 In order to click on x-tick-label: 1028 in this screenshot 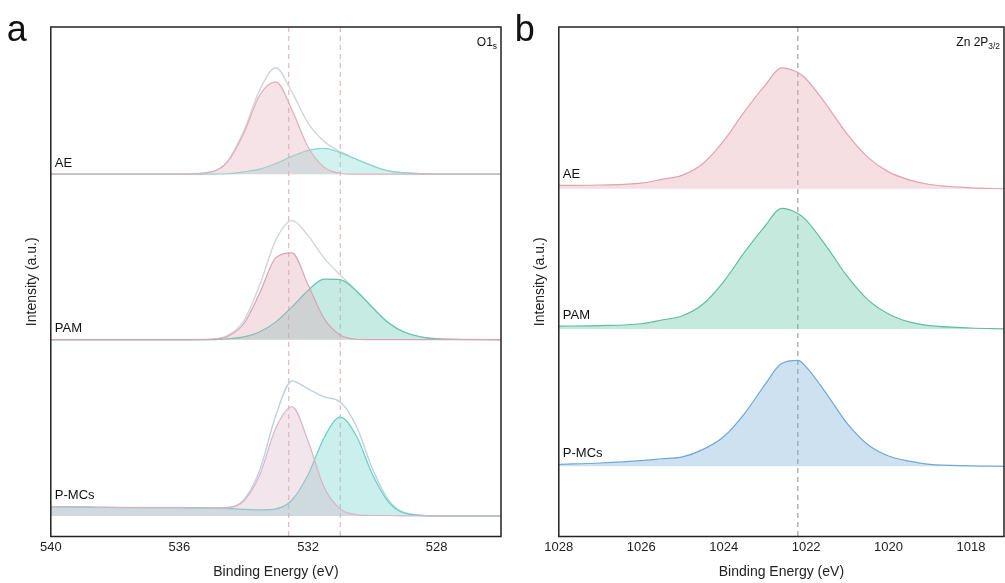, I will do `click(559, 546)`.